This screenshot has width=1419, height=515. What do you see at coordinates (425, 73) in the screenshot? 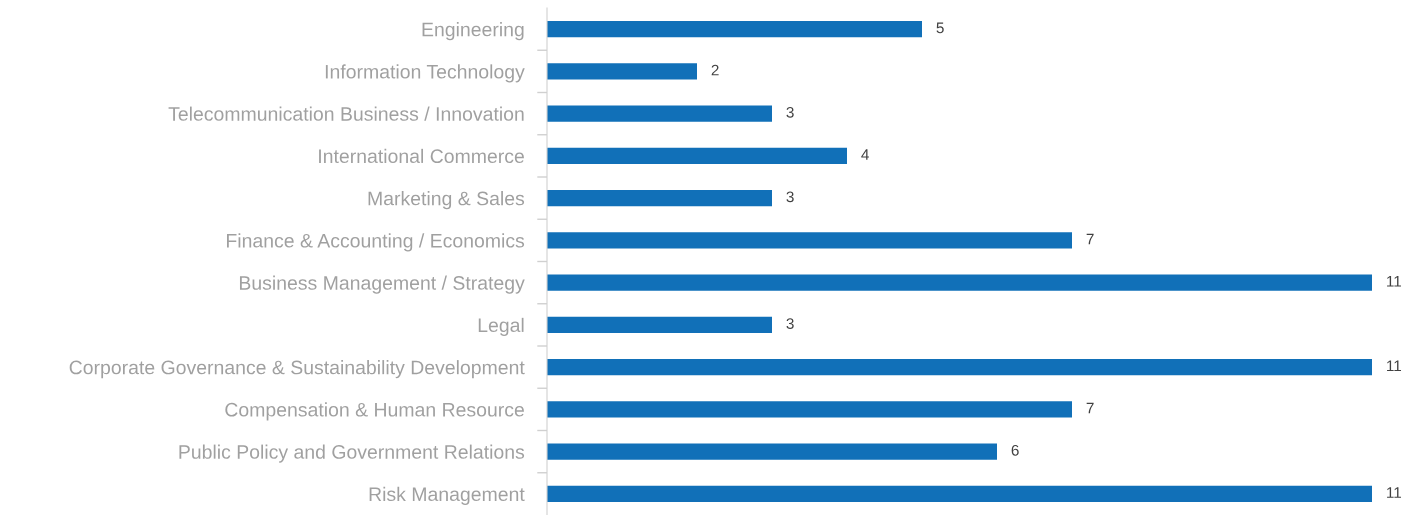
I see `y-tick-label: Information Technology` at bounding box center [425, 73].